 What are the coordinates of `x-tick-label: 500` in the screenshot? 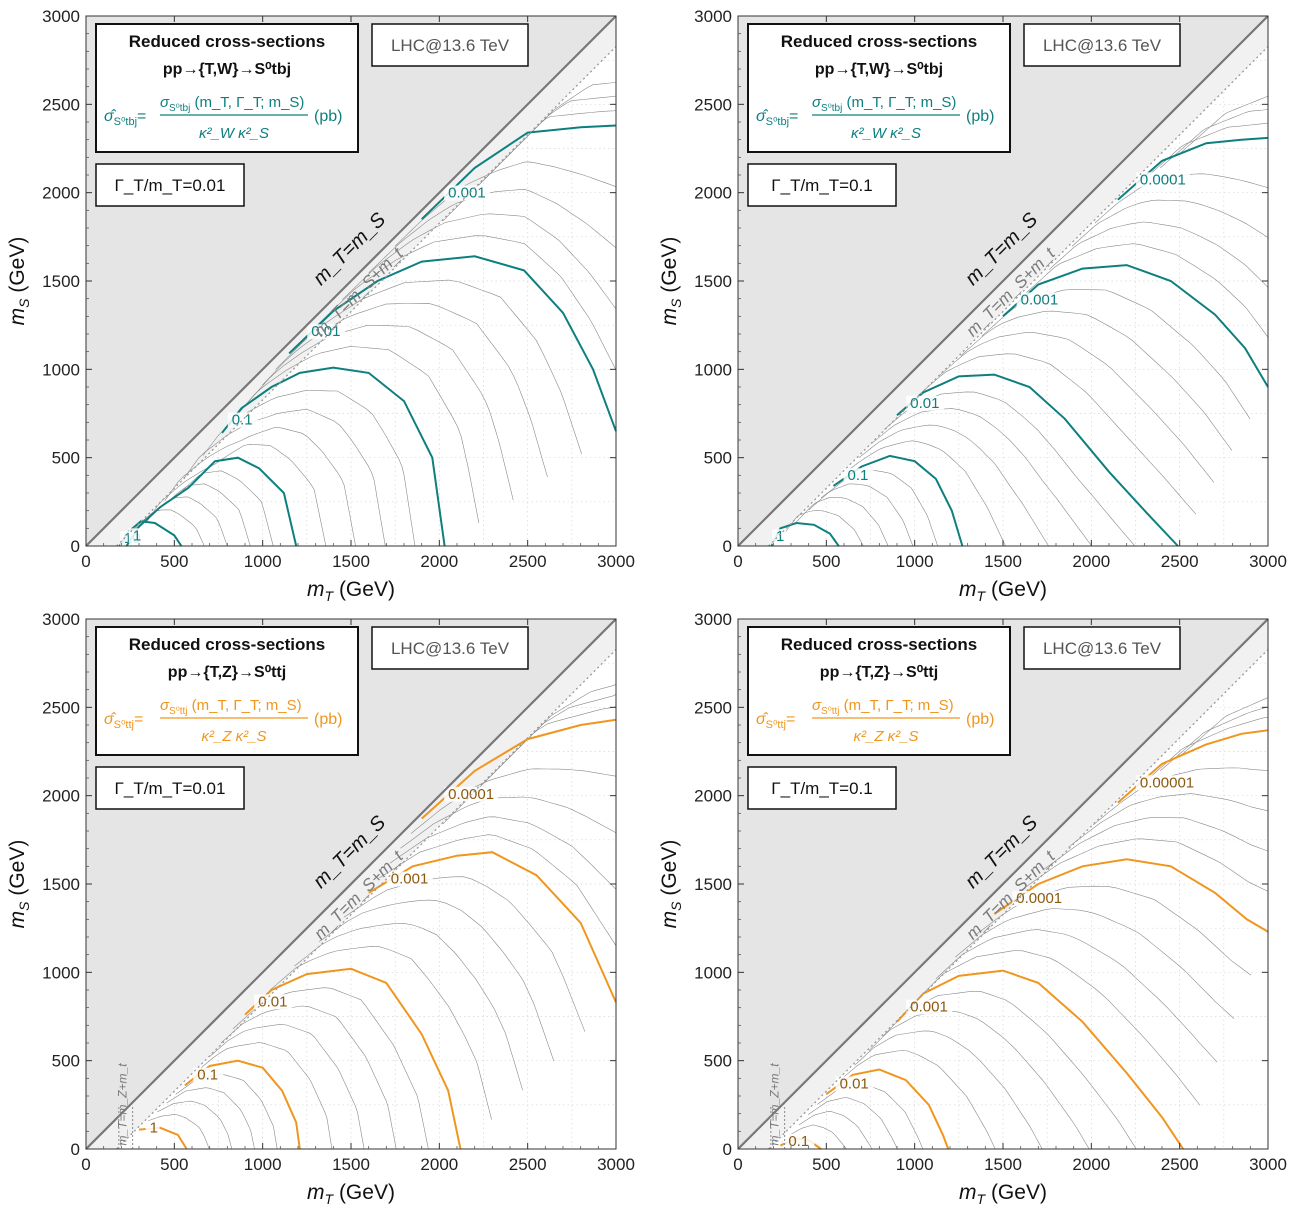 It's located at (826, 1164).